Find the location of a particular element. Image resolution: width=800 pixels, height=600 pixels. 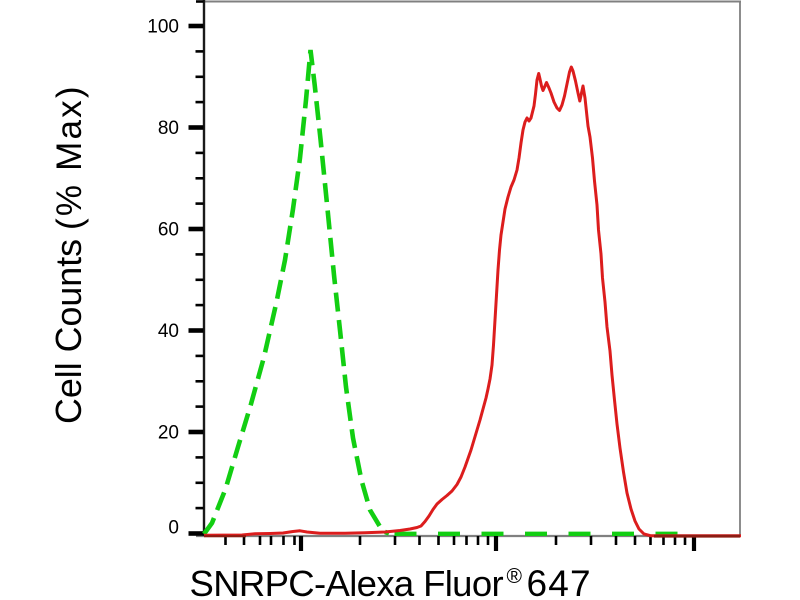

svg-text: 80 is located at coordinates (168, 128).